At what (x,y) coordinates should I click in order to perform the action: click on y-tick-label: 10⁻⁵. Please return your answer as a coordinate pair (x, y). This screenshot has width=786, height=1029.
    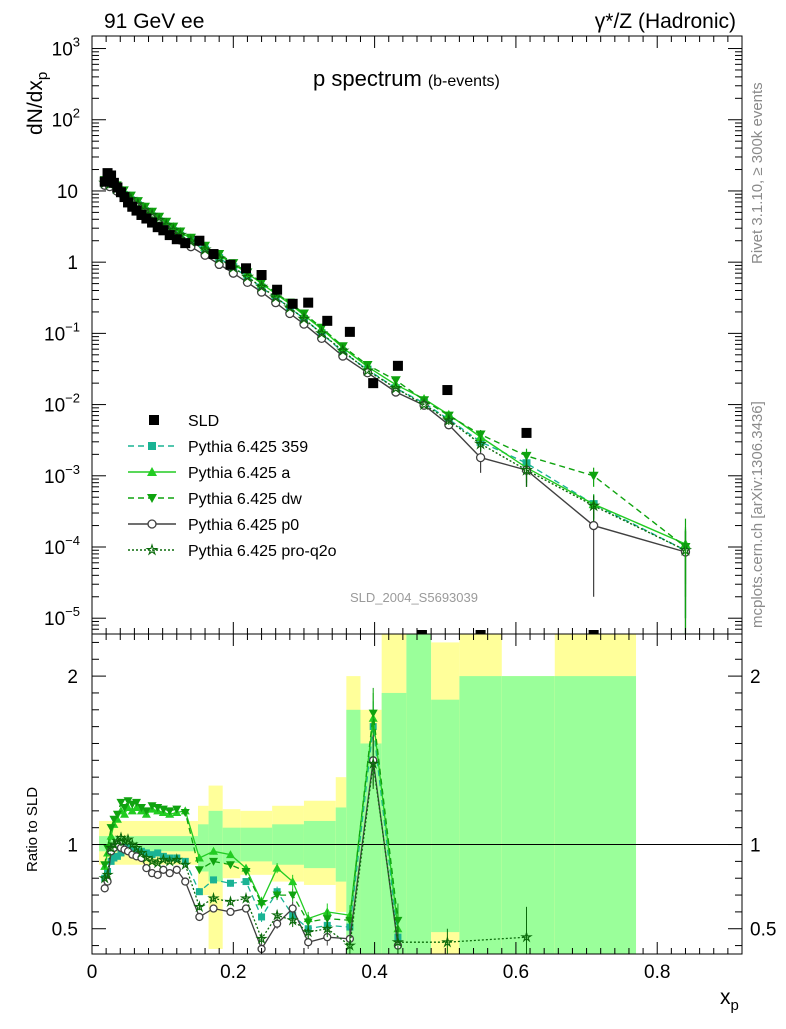
    Looking at the image, I should click on (62, 617).